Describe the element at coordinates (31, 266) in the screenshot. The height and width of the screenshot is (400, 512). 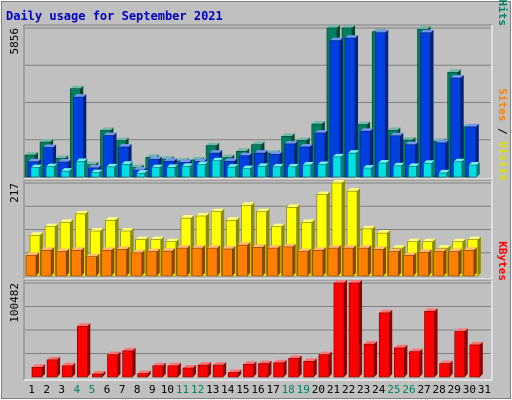
I see `mid-sites-bar-day-1-face` at that location.